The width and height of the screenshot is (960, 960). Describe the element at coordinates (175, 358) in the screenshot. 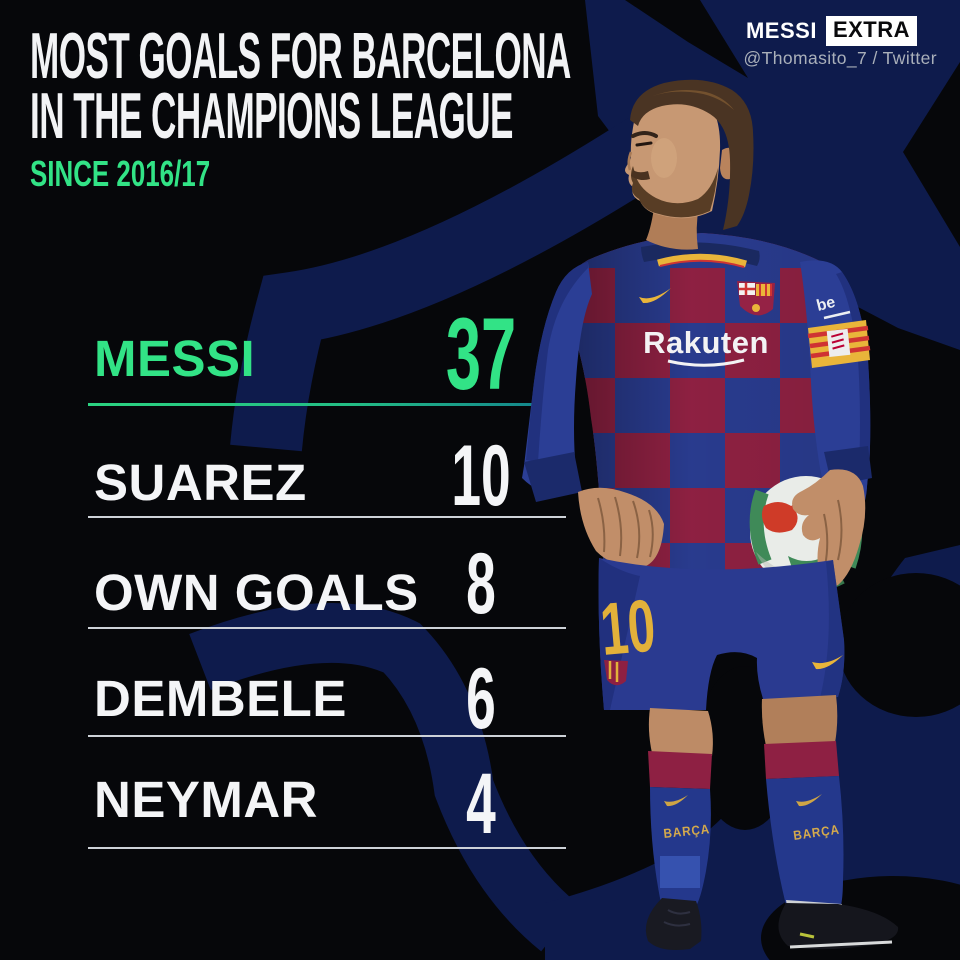

I see `row-name-messi: MESSI` at that location.